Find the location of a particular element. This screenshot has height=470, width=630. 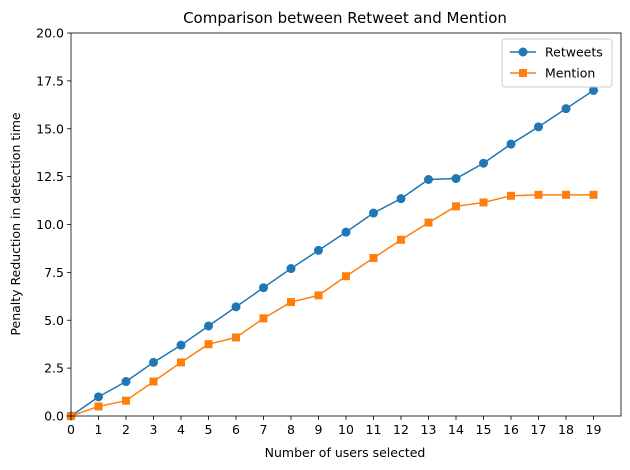

x-tick-label: 7 is located at coordinates (264, 429).